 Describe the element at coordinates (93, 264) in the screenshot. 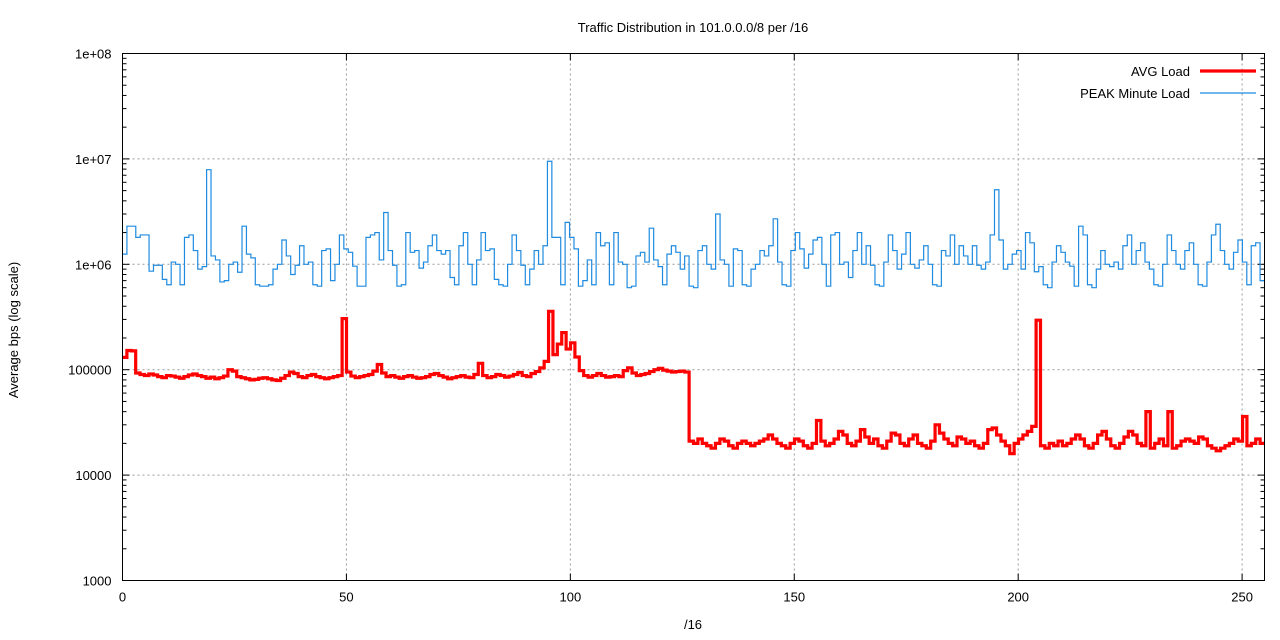

I see `y-tick-label: 1e+06` at that location.